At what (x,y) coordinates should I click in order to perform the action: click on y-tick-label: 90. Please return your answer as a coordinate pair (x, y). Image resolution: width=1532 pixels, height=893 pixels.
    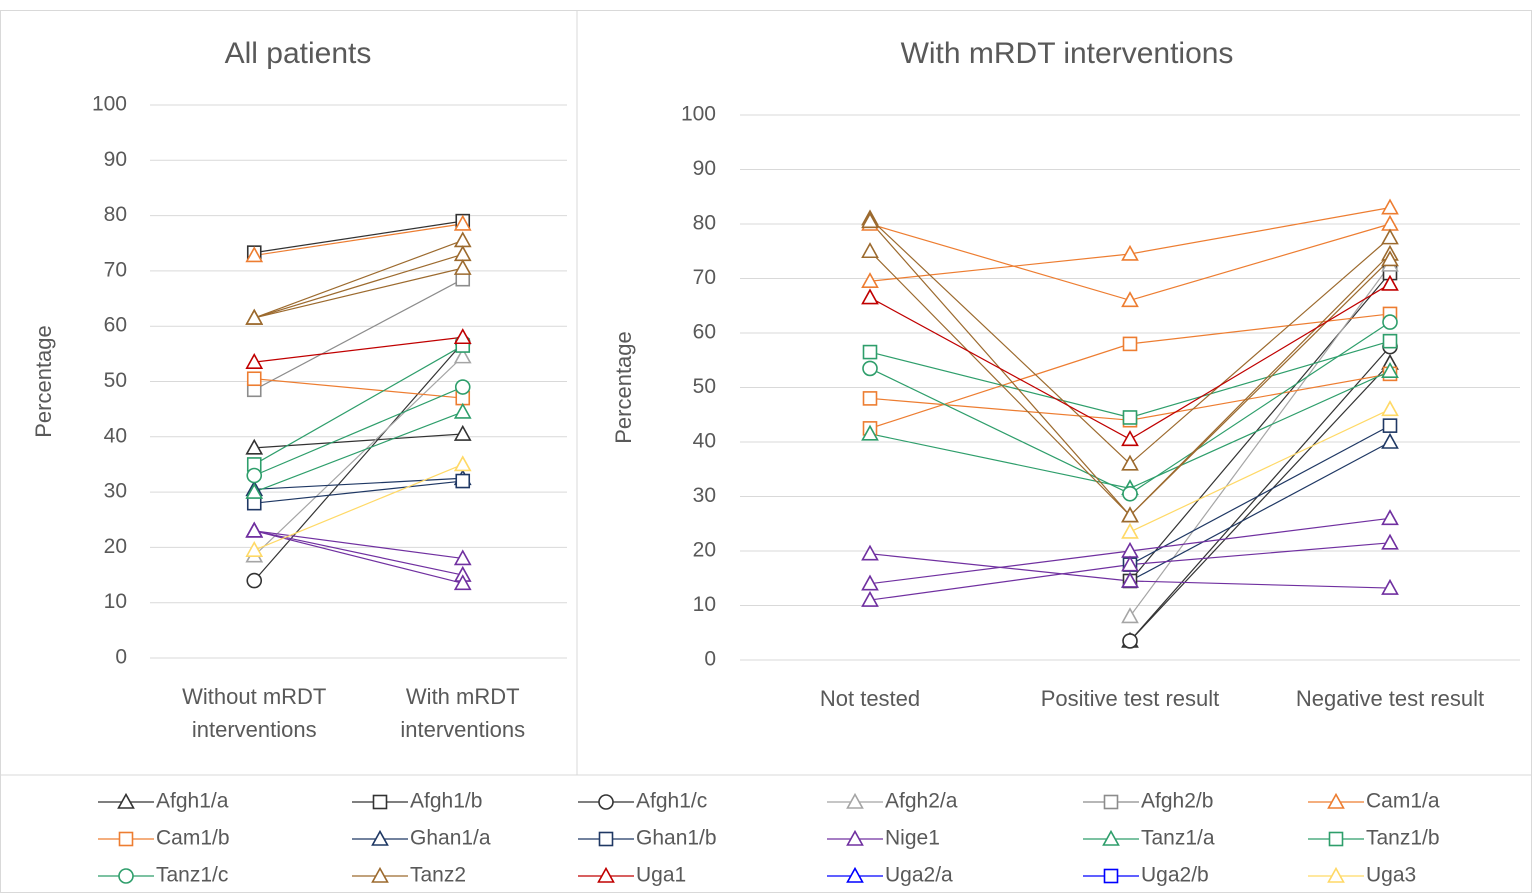
    Looking at the image, I should click on (704, 168).